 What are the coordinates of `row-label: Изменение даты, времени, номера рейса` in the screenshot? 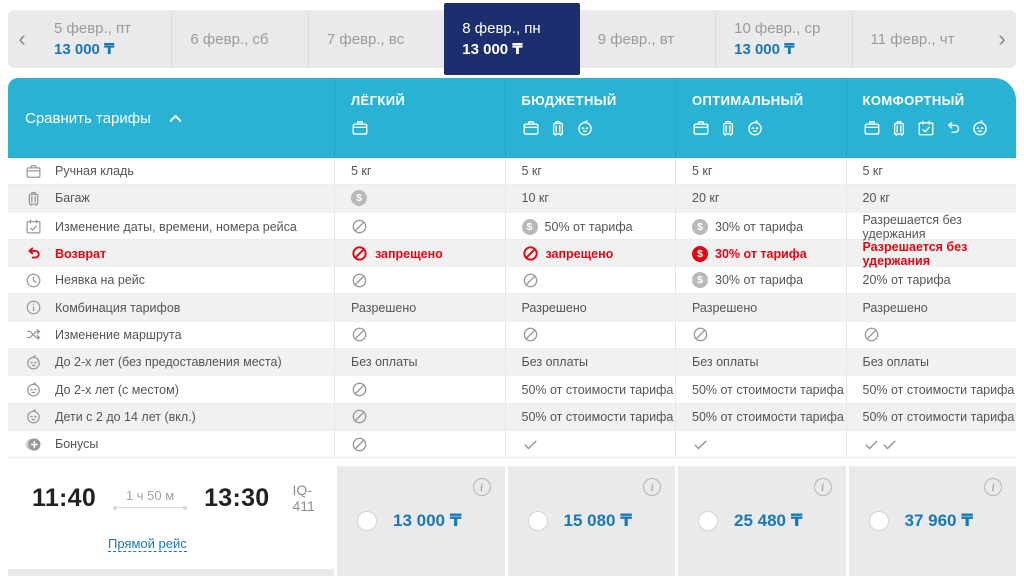 It's located at (176, 226).